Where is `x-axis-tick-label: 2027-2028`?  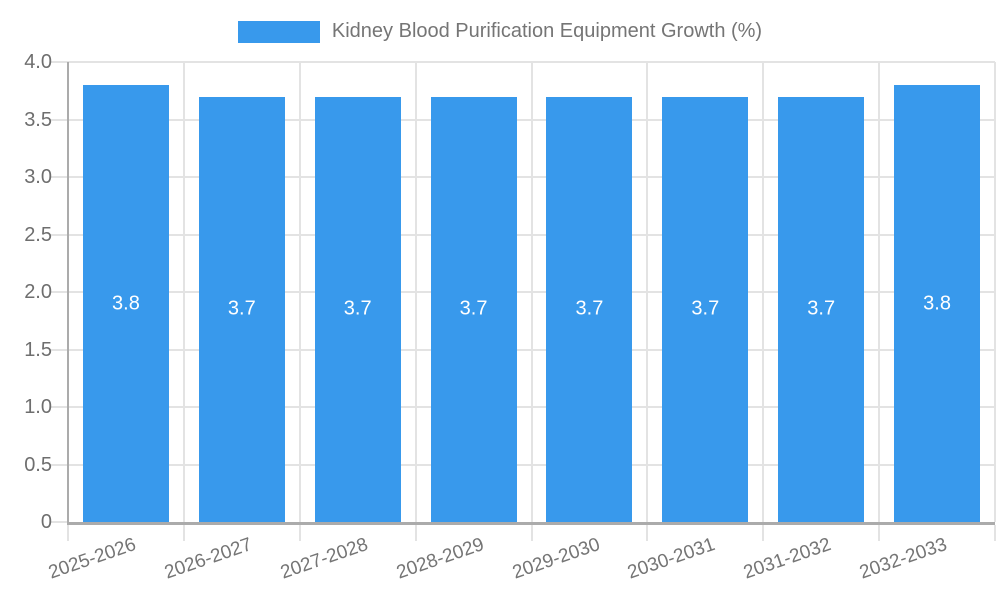
x-axis-tick-label: 2027-2028 is located at coordinates (324, 559).